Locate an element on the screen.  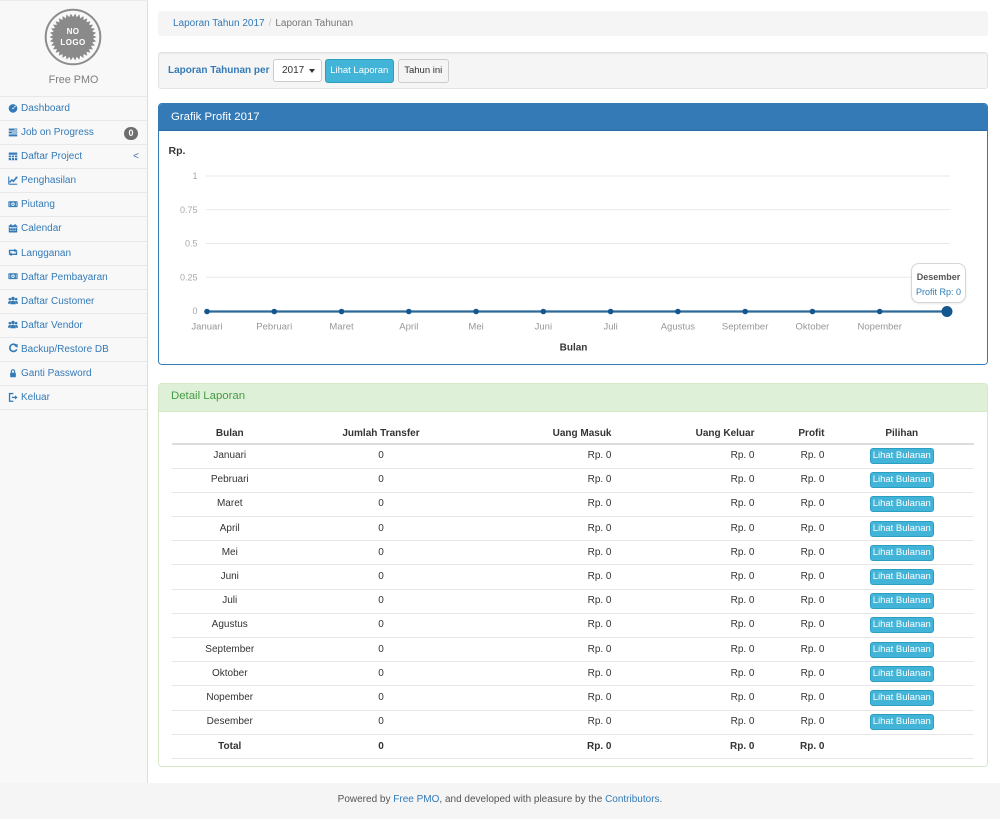
svg-text: 1 is located at coordinates (194, 176).